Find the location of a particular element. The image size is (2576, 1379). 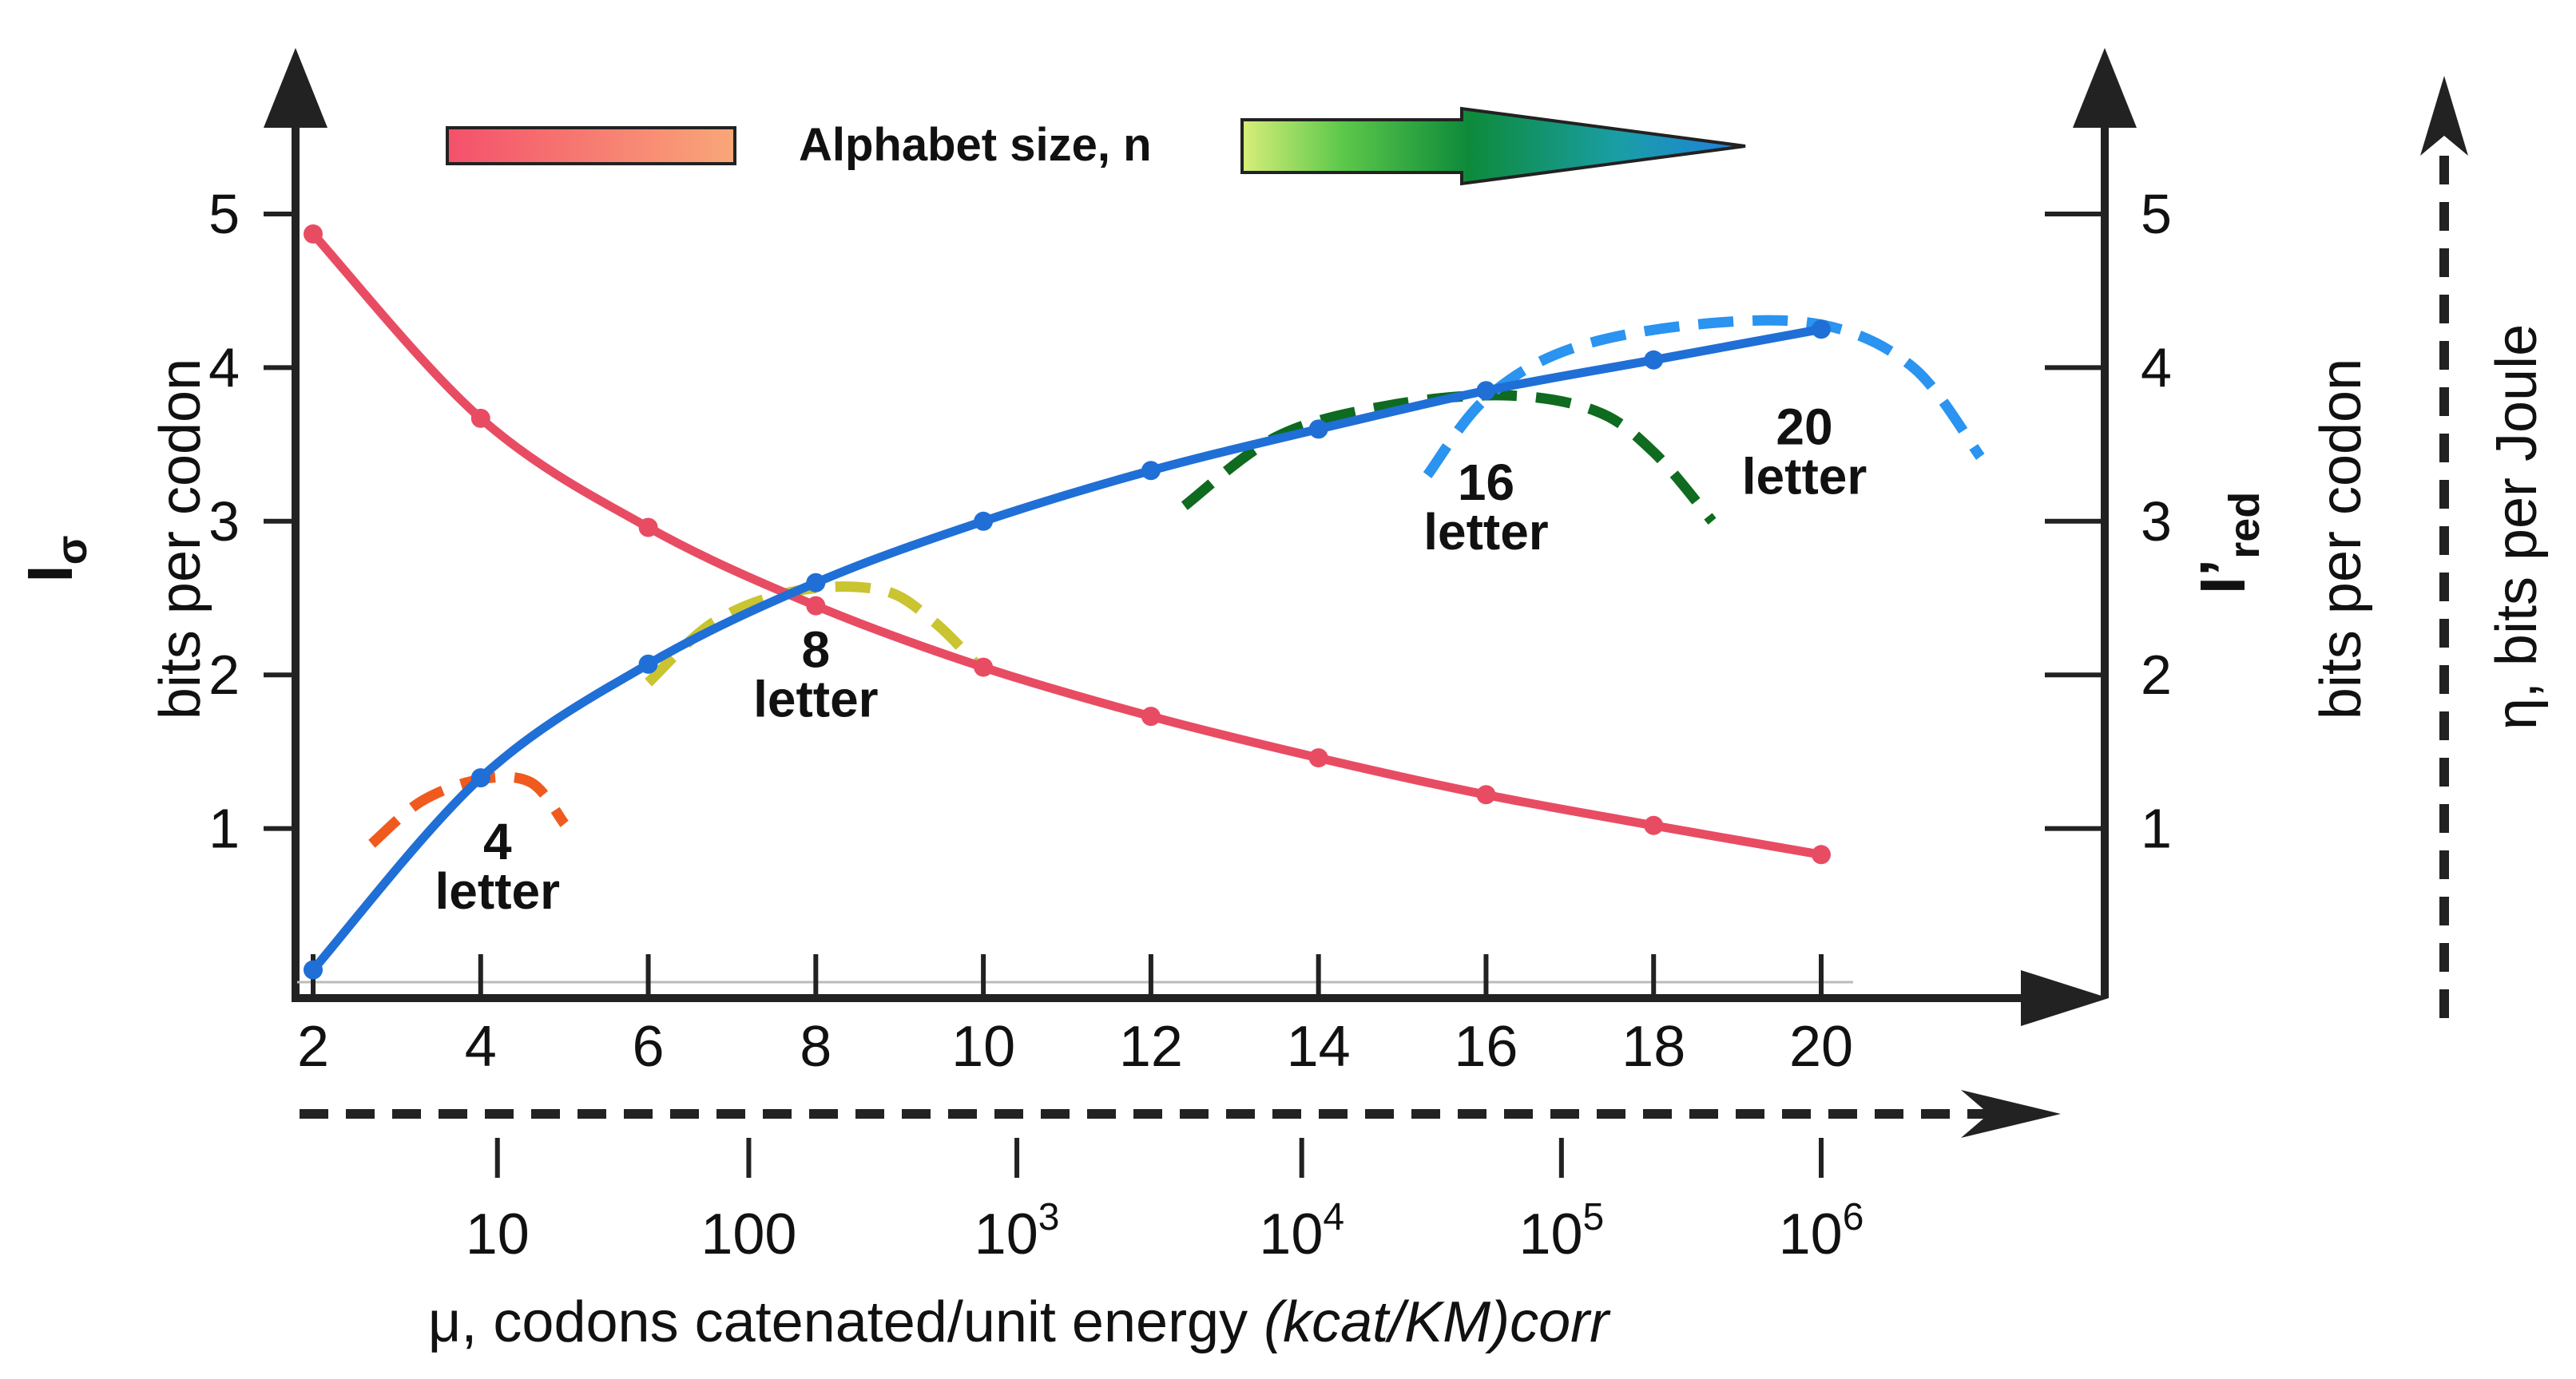

right-axis-title: I’red is located at coordinates (2227, 543).